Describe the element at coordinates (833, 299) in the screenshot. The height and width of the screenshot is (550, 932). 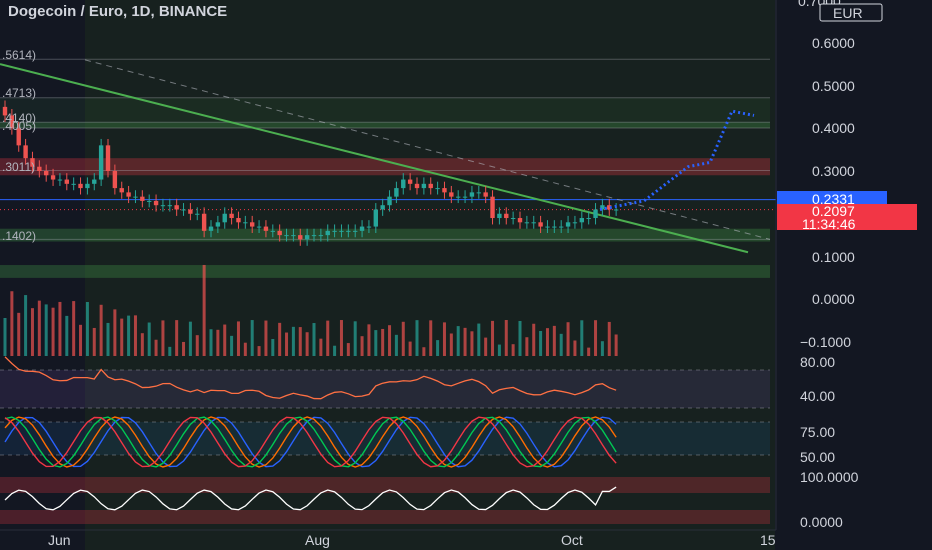
I see `price-tick-5: 0.0000` at that location.